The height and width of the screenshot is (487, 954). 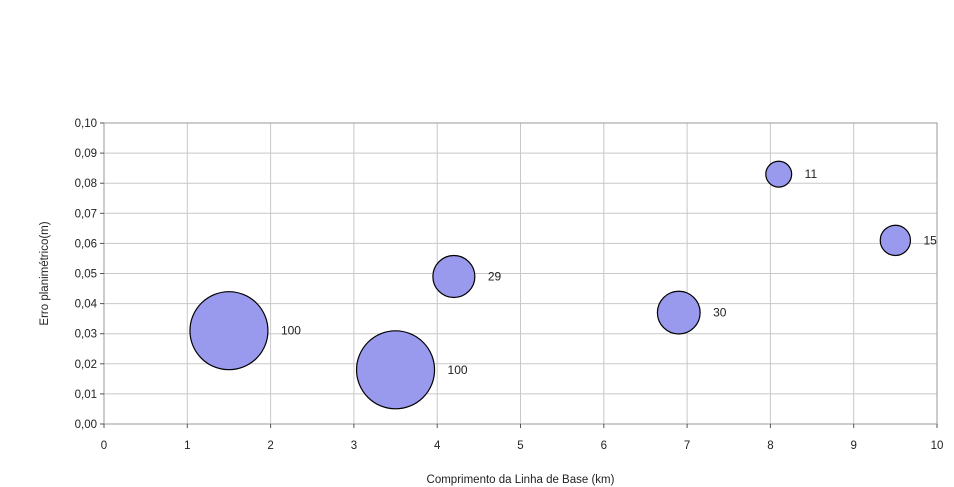 I want to click on y-tick-label: 0,02, so click(x=86, y=365).